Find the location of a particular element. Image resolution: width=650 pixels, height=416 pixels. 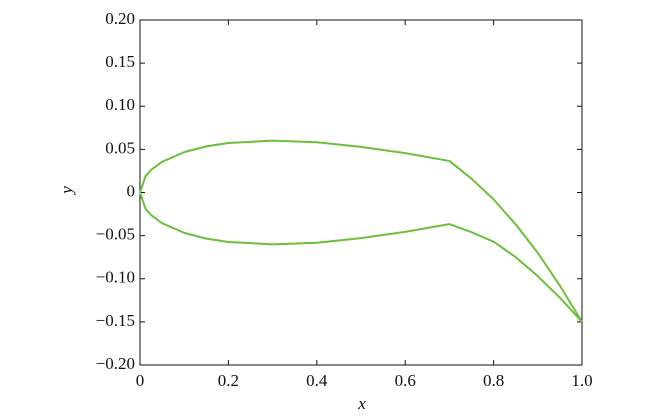

x-tick-label: 1.0 is located at coordinates (581, 380).